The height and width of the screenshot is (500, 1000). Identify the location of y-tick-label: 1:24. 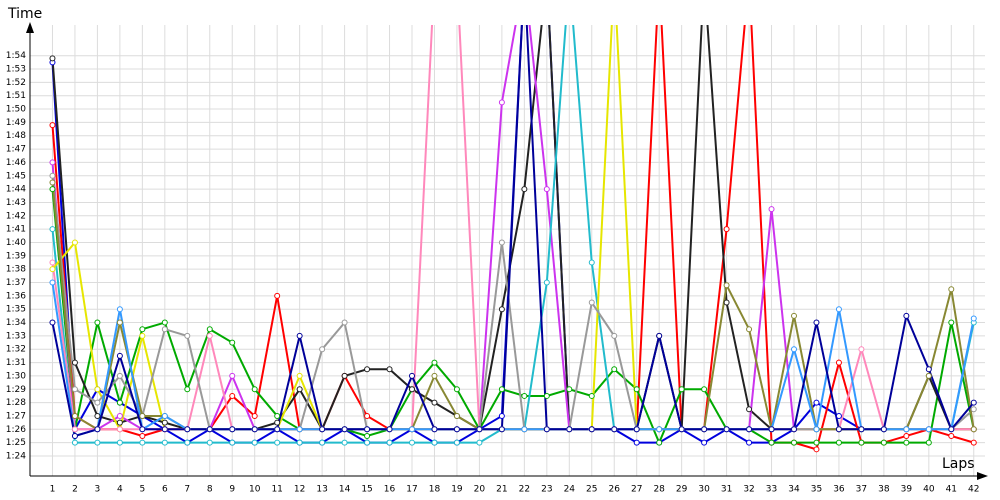
(16, 456).